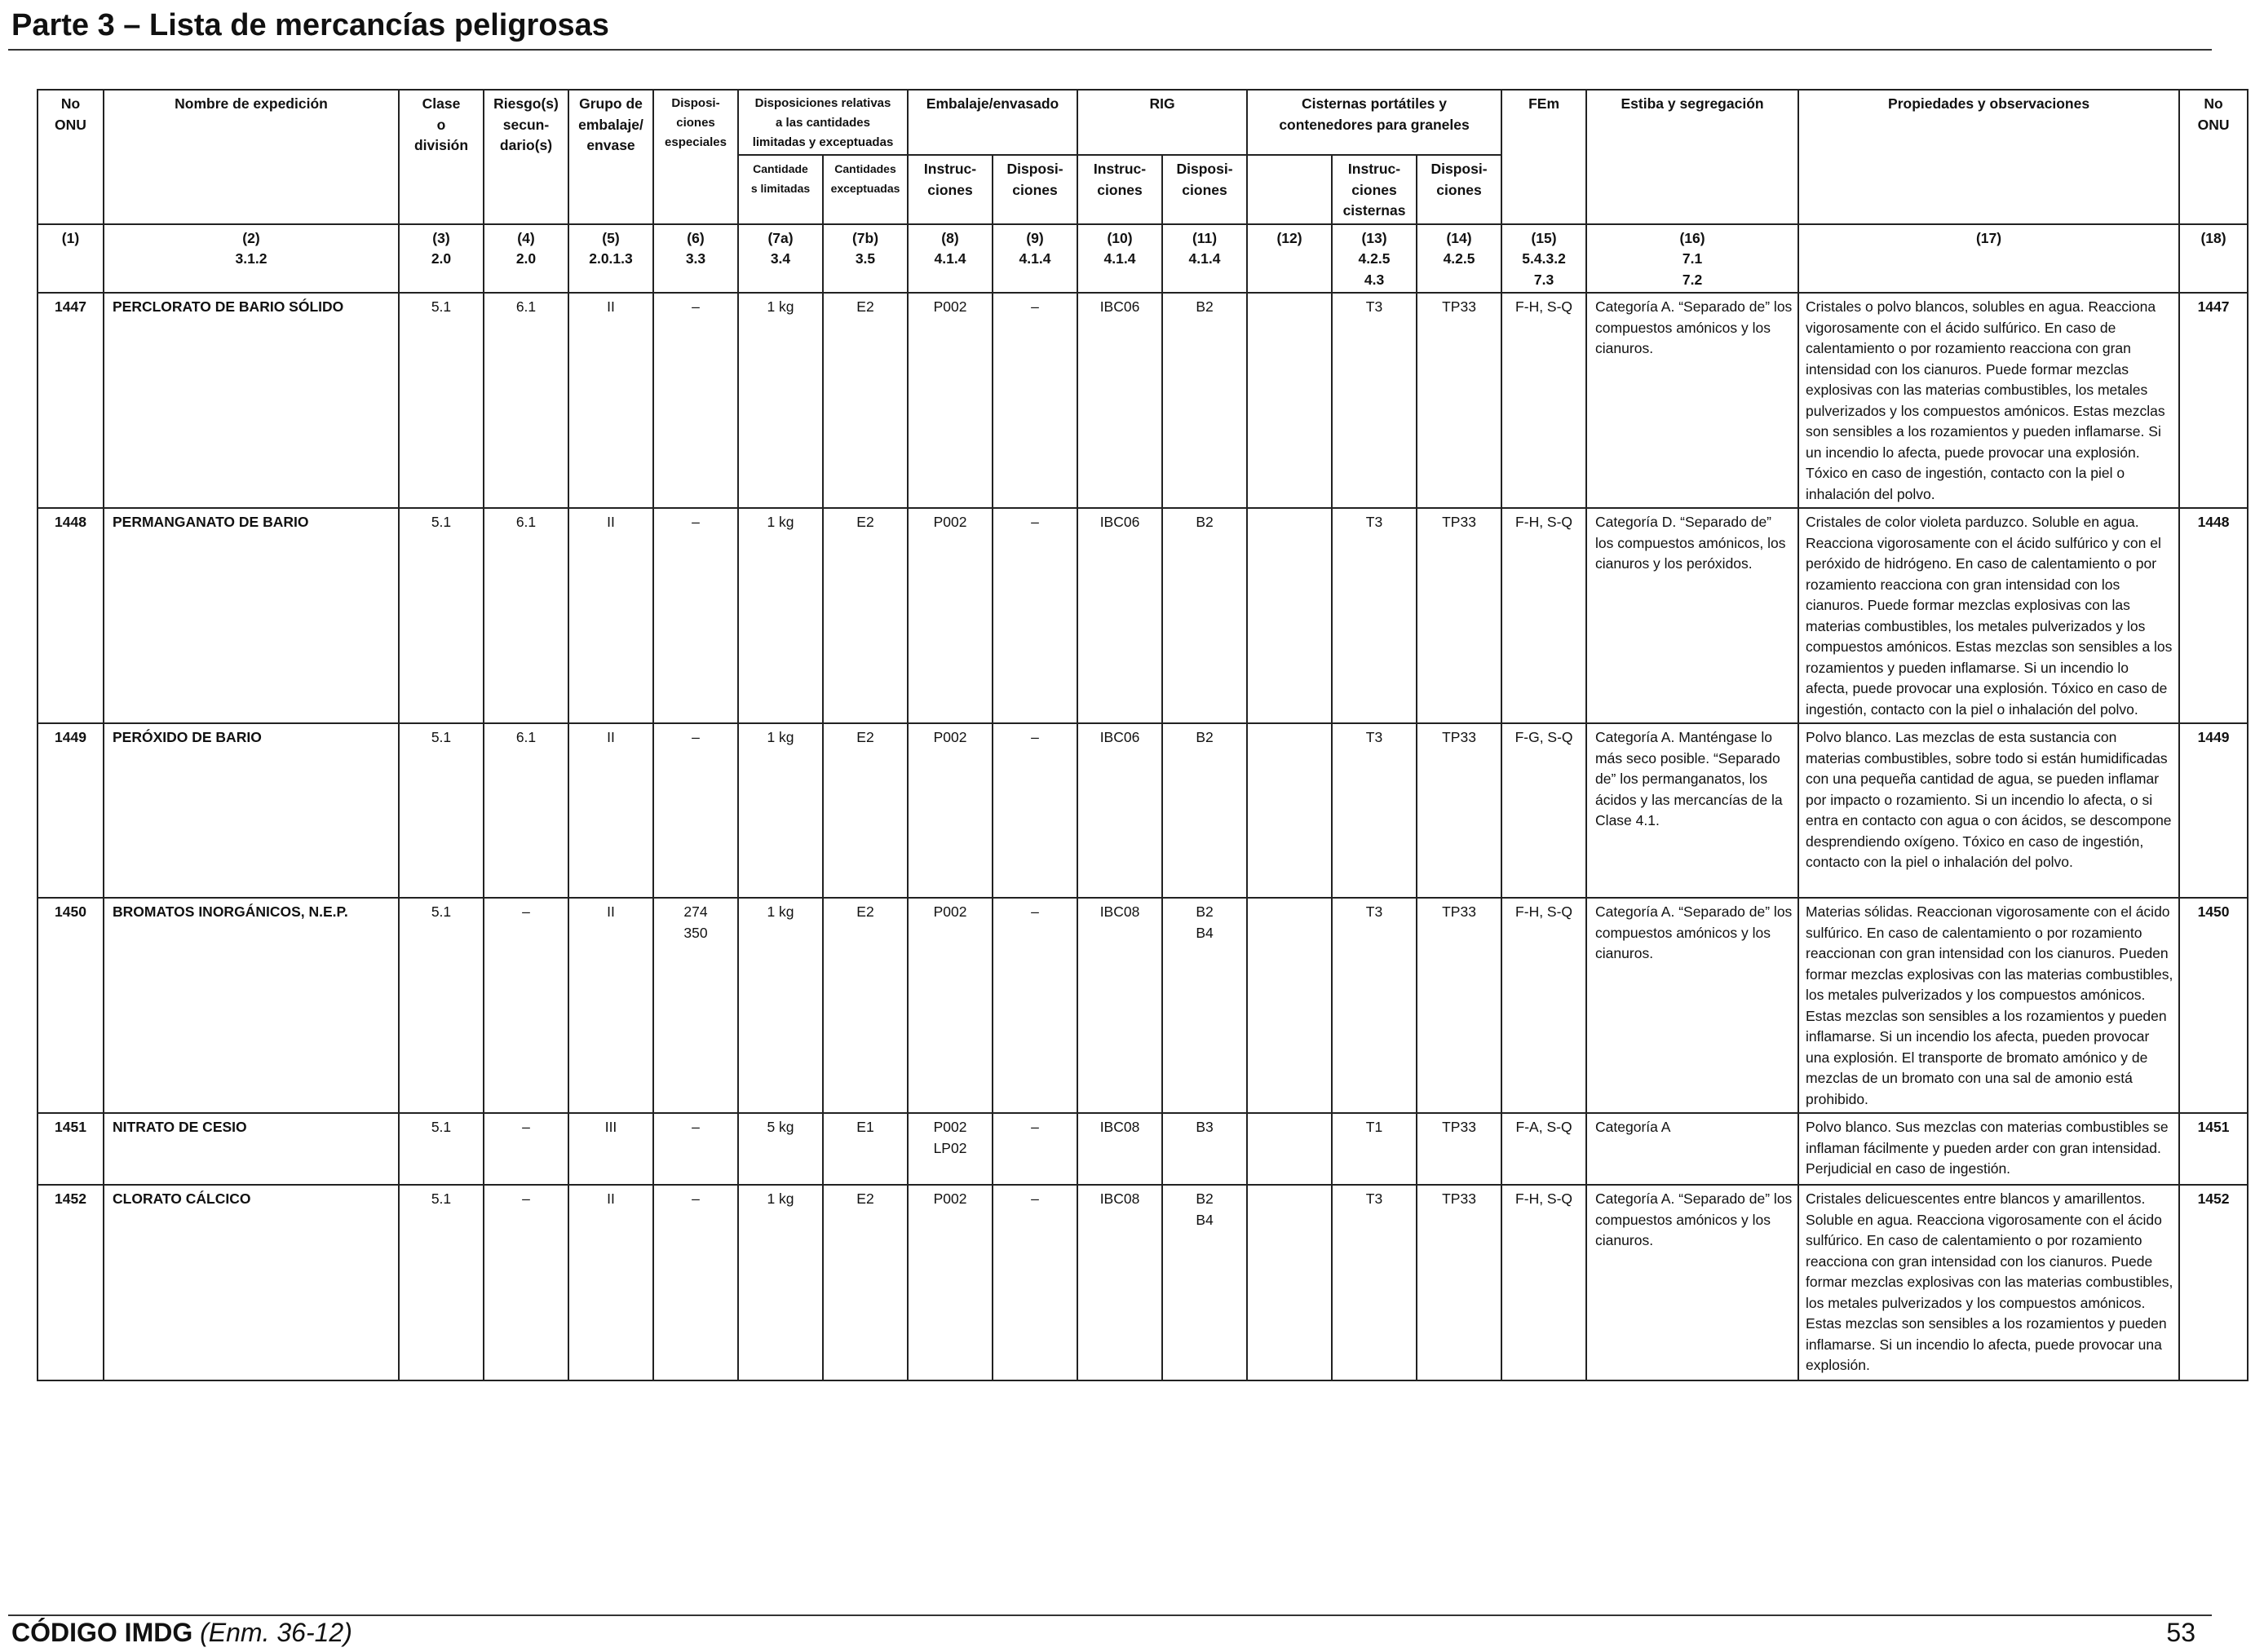 The width and height of the screenshot is (2264, 1652). I want to click on cell-onu-right: 1448, so click(2213, 615).